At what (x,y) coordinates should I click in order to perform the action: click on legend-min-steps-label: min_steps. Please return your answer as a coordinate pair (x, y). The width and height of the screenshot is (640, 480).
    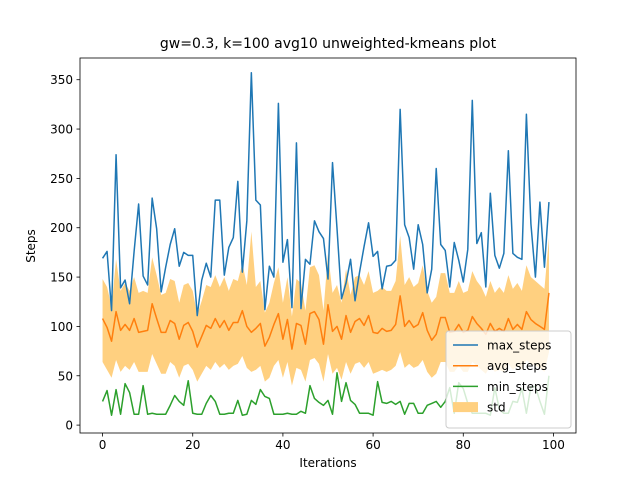
    Looking at the image, I should click on (517, 387).